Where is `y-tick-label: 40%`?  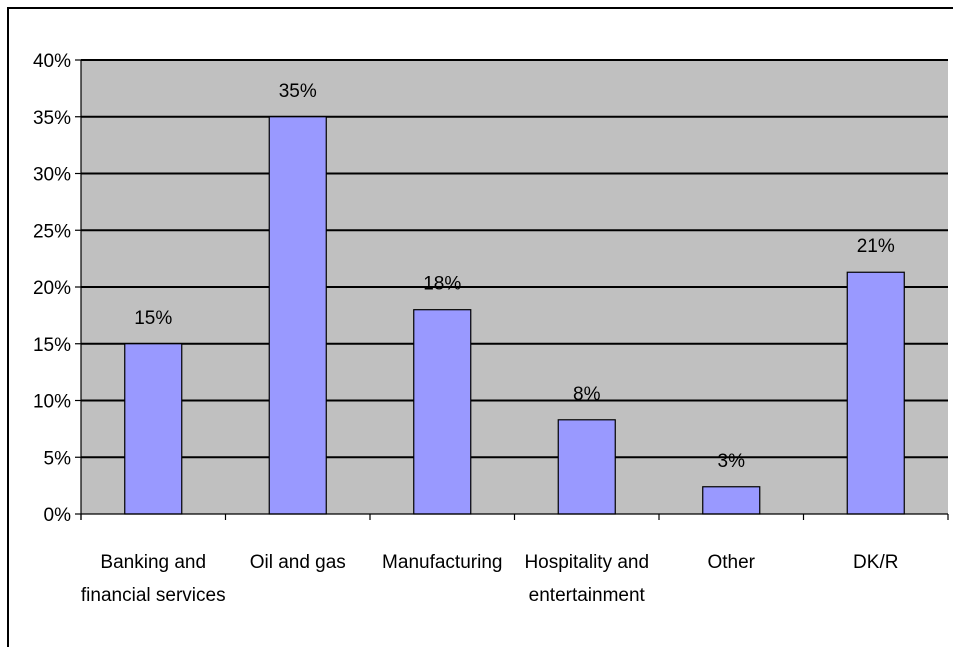
y-tick-label: 40% is located at coordinates (52, 61).